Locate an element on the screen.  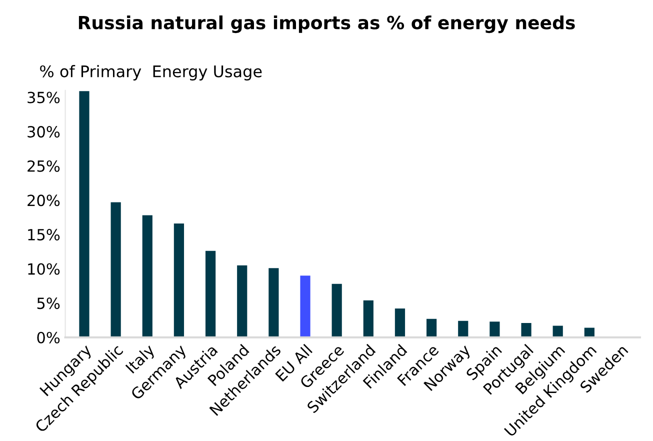
y-tick-label: 15% is located at coordinates (44, 234).